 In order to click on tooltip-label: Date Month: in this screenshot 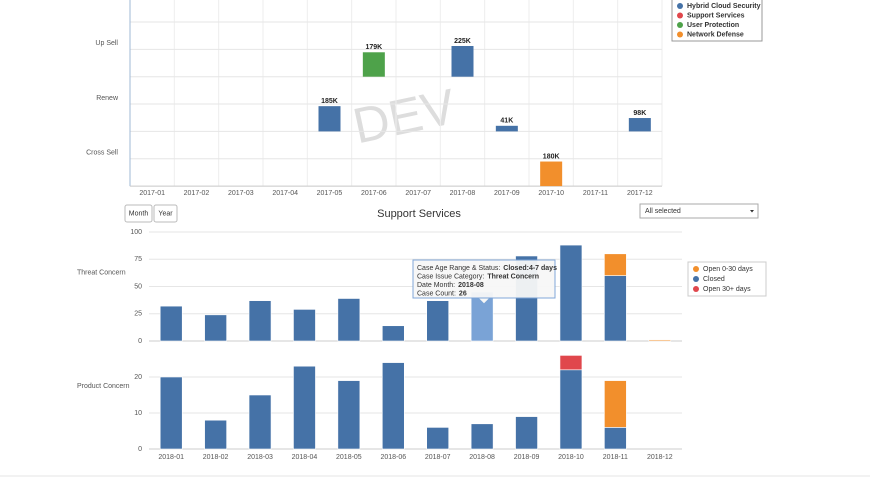, I will do `click(436, 285)`.